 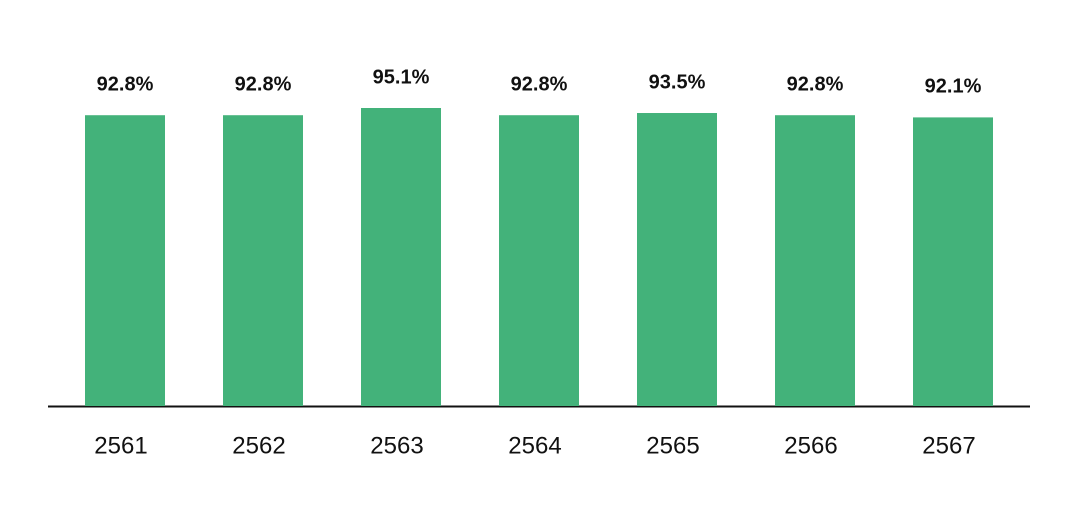 What do you see at coordinates (258, 445) in the screenshot?
I see `x-tick-label: 2562` at bounding box center [258, 445].